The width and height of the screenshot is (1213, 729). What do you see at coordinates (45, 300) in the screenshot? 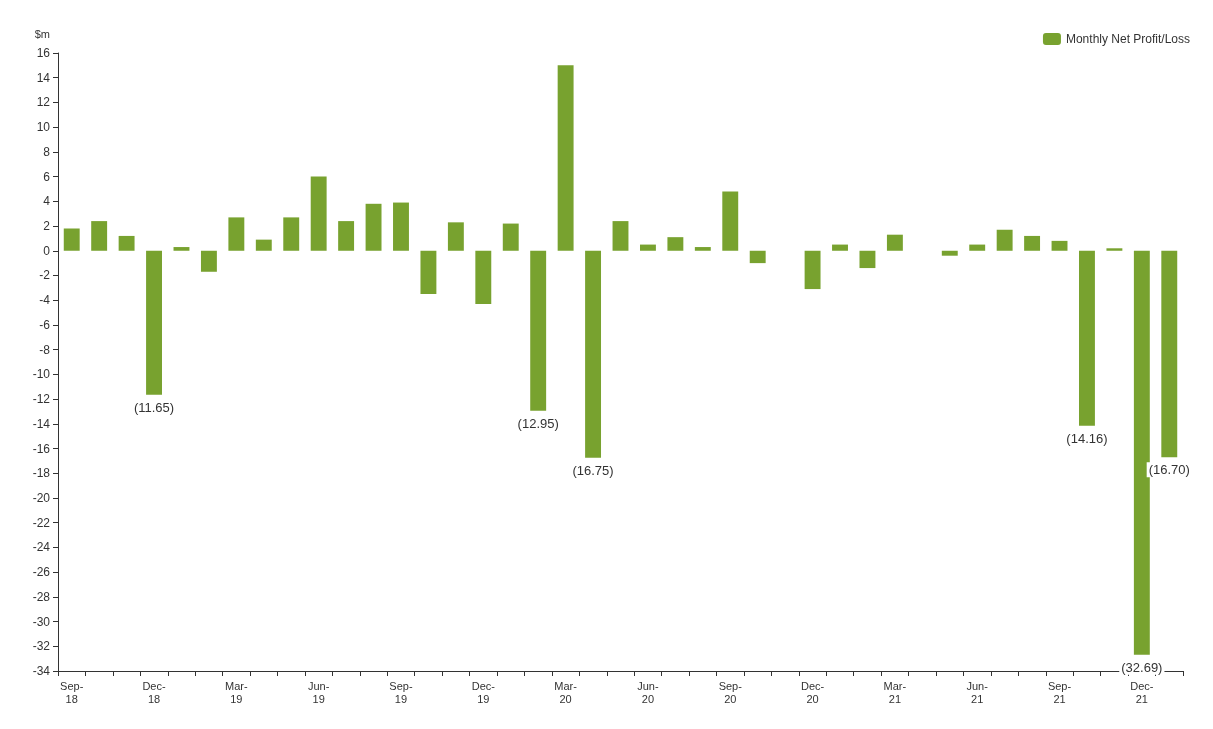
I see `y-tick-label: -4` at bounding box center [45, 300].